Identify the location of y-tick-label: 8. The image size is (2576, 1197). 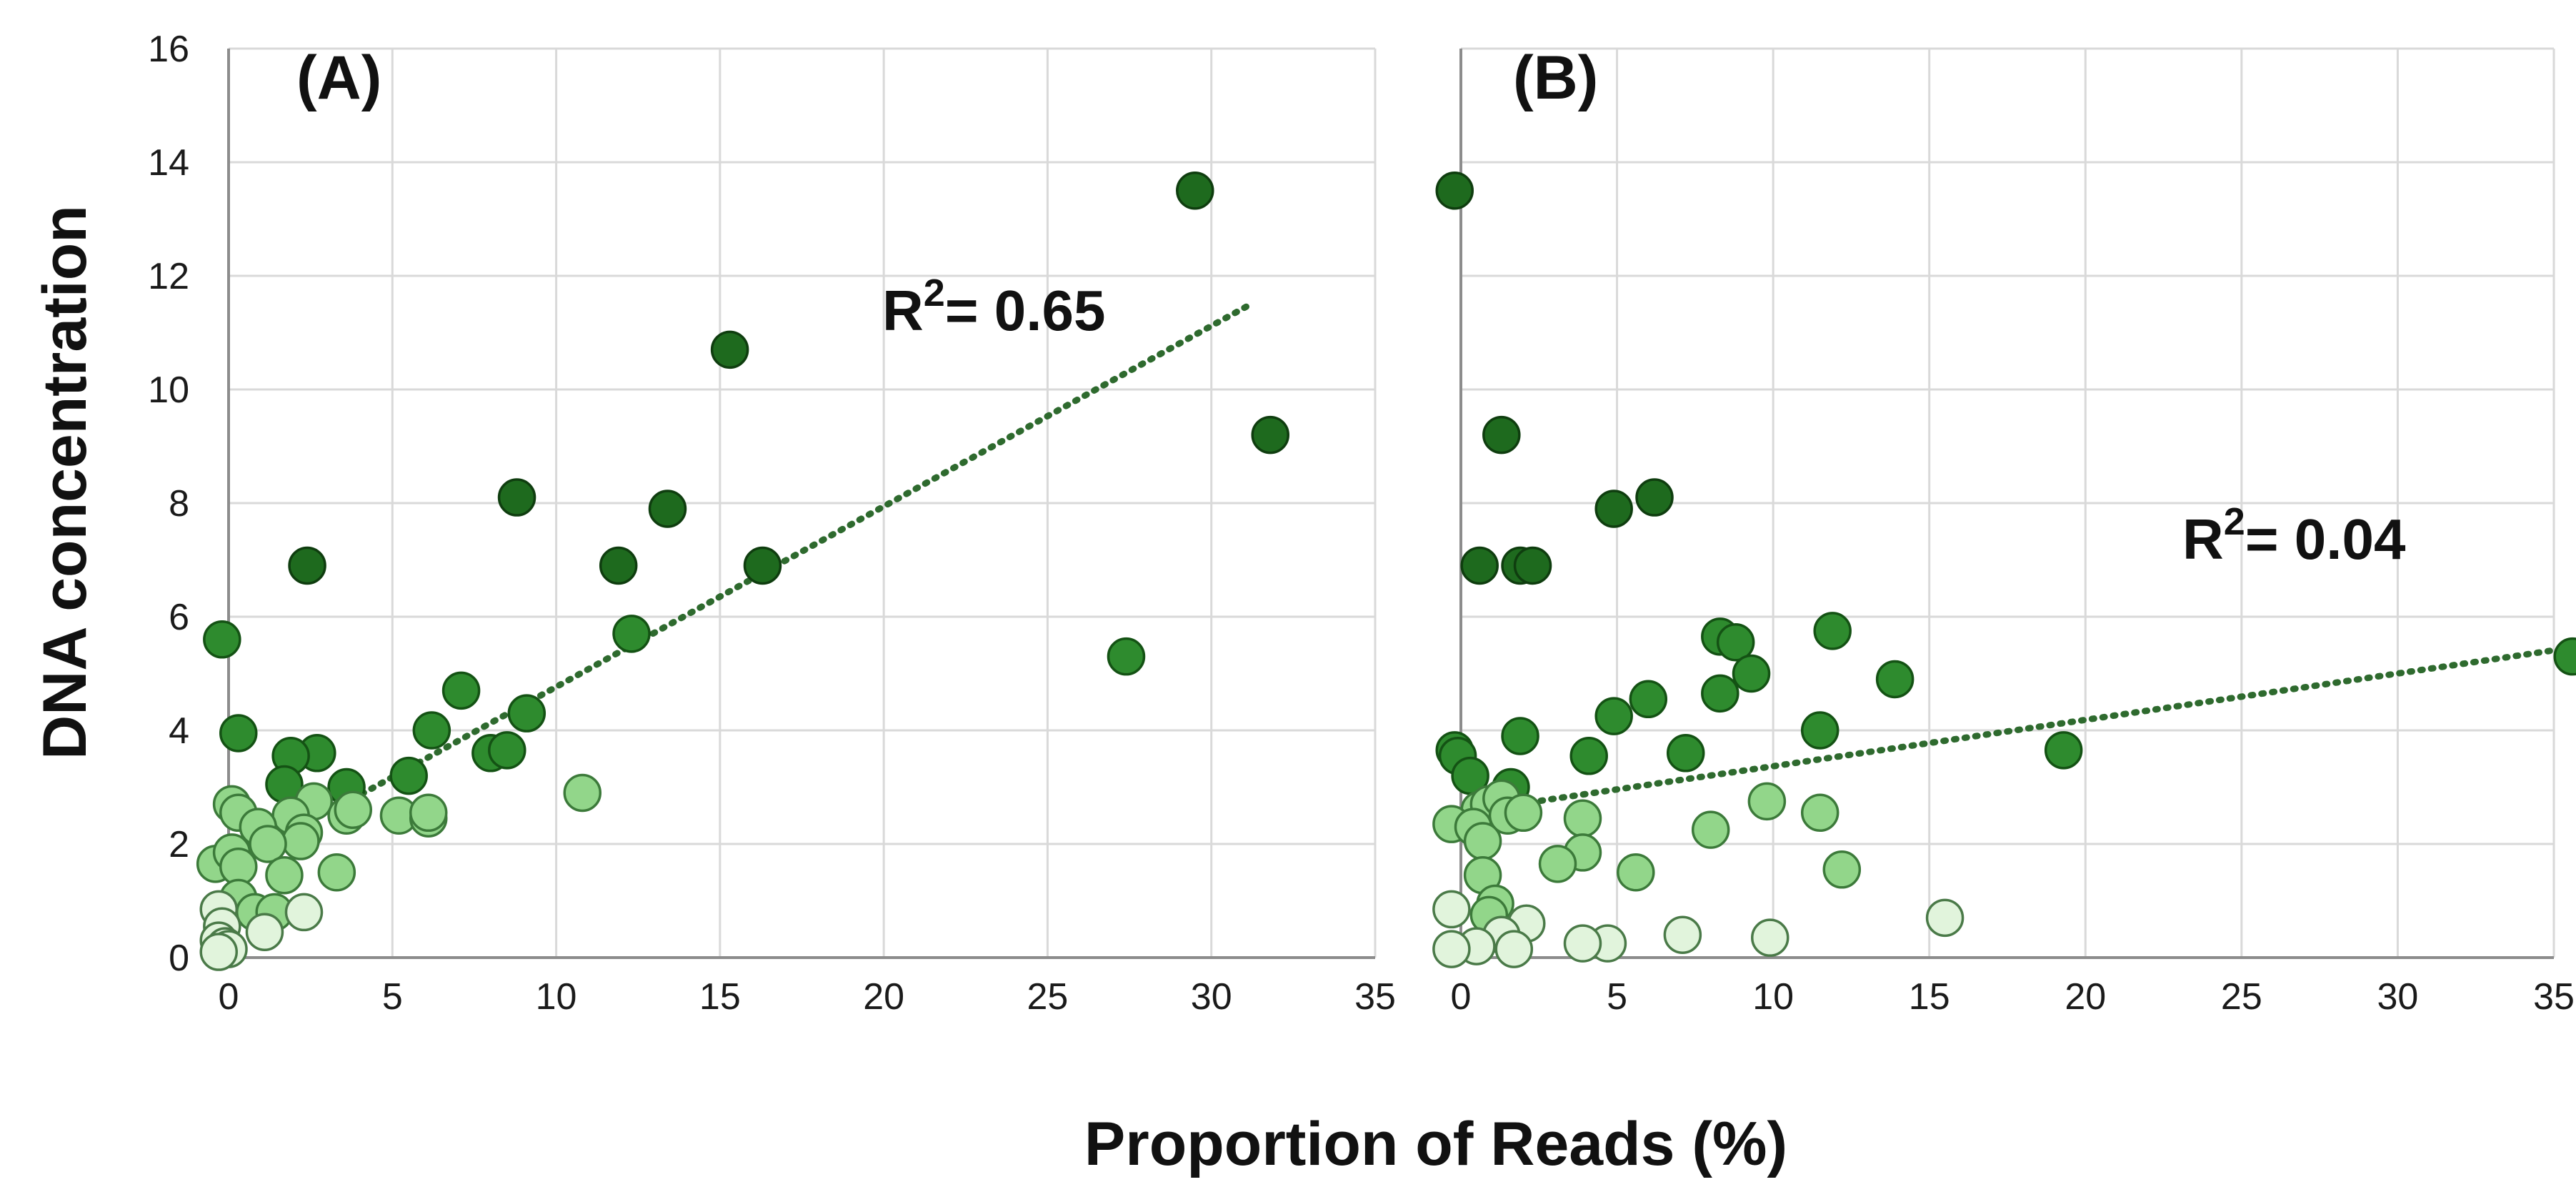
(179, 504).